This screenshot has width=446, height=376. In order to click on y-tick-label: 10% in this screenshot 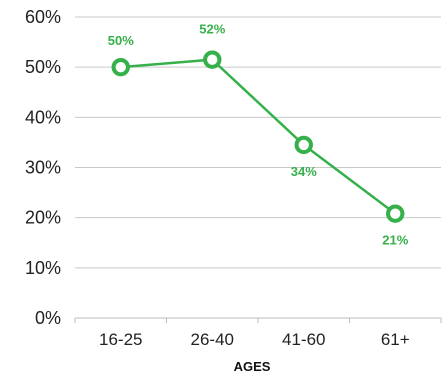, I will do `click(43, 268)`.